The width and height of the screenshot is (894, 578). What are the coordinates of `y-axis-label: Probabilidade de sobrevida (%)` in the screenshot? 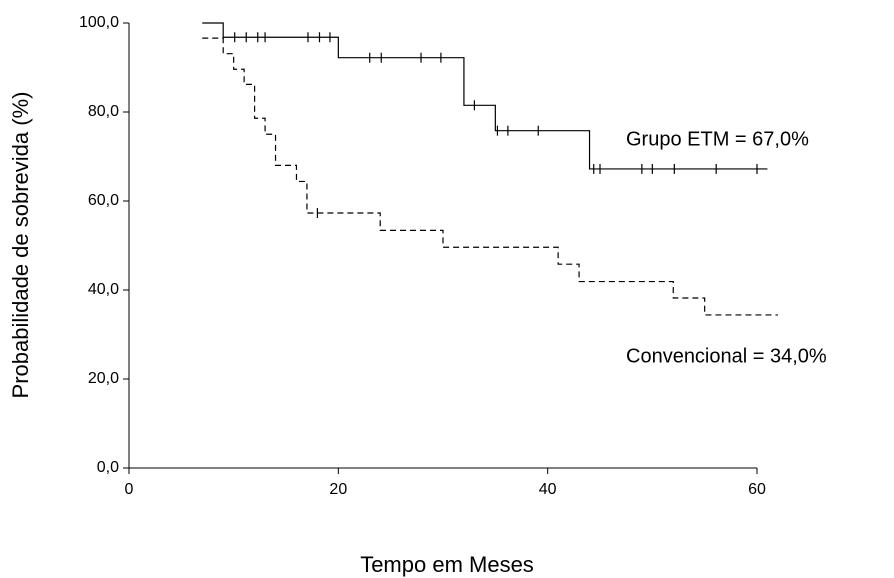 It's located at (20, 245).